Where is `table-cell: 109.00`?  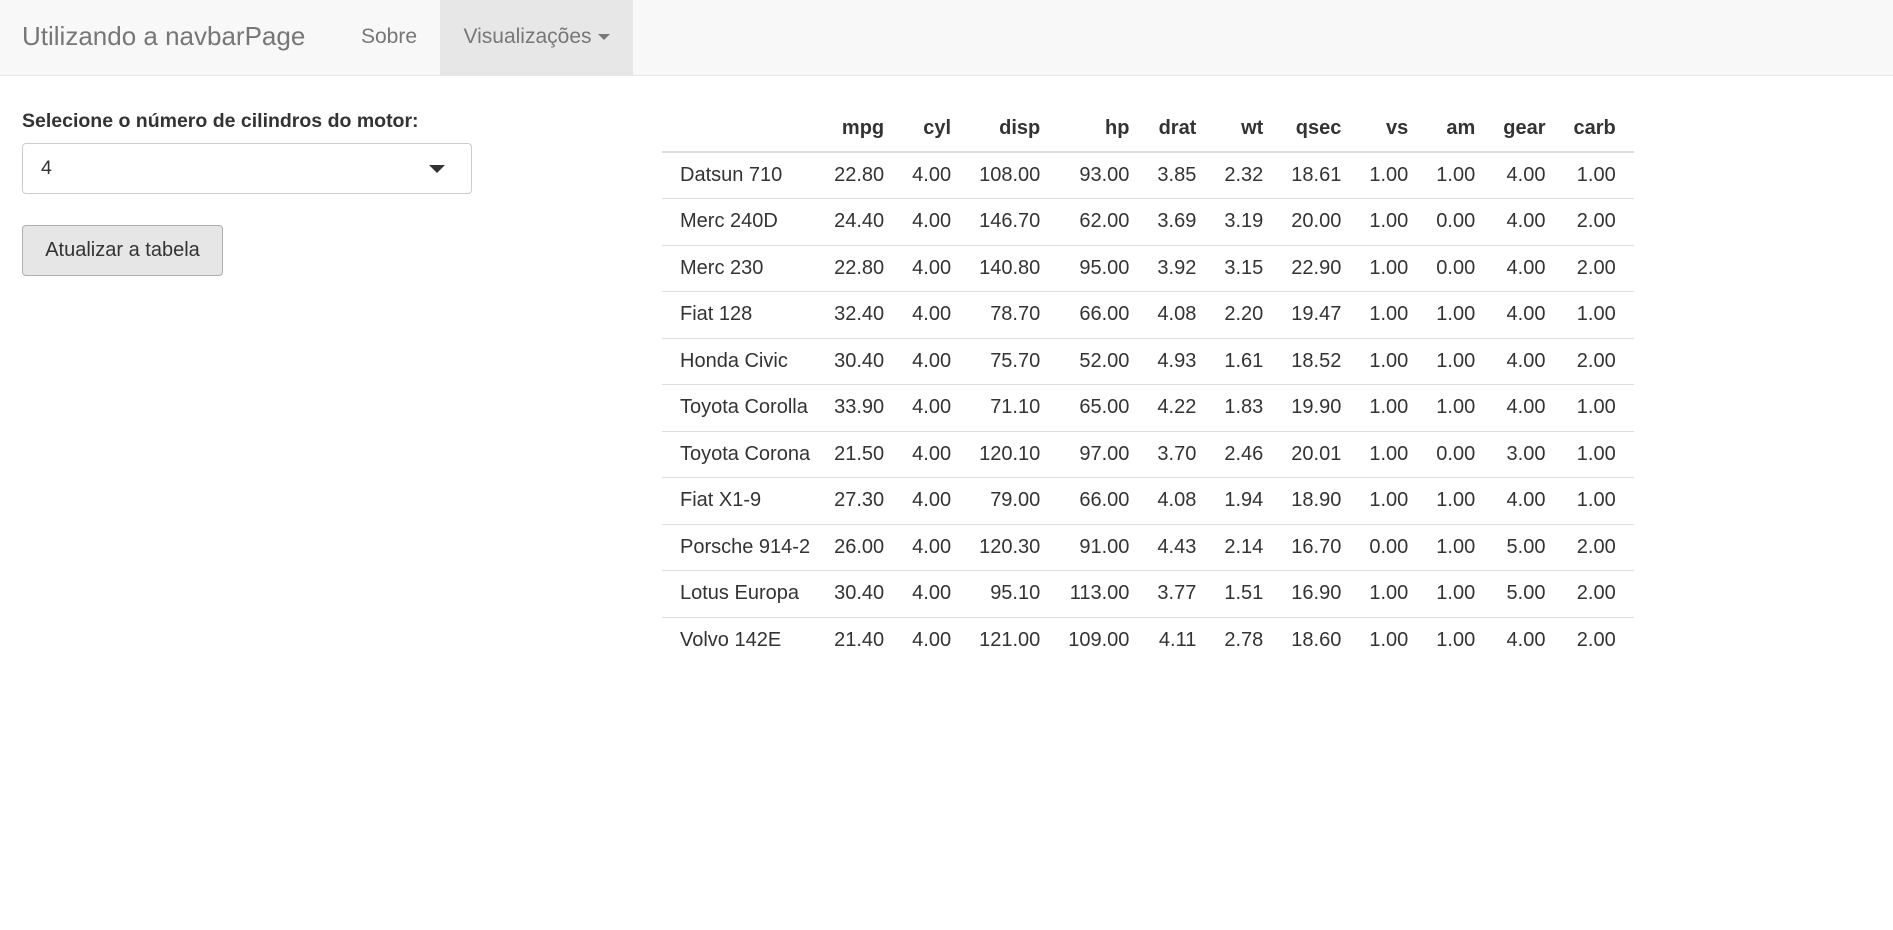
table-cell: 109.00 is located at coordinates (1103, 640).